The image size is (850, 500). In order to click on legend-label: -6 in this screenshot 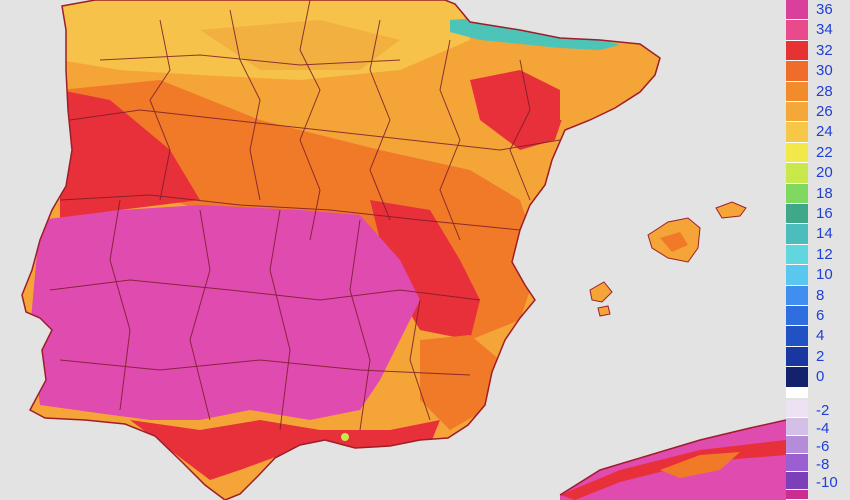, I will do `click(823, 446)`.